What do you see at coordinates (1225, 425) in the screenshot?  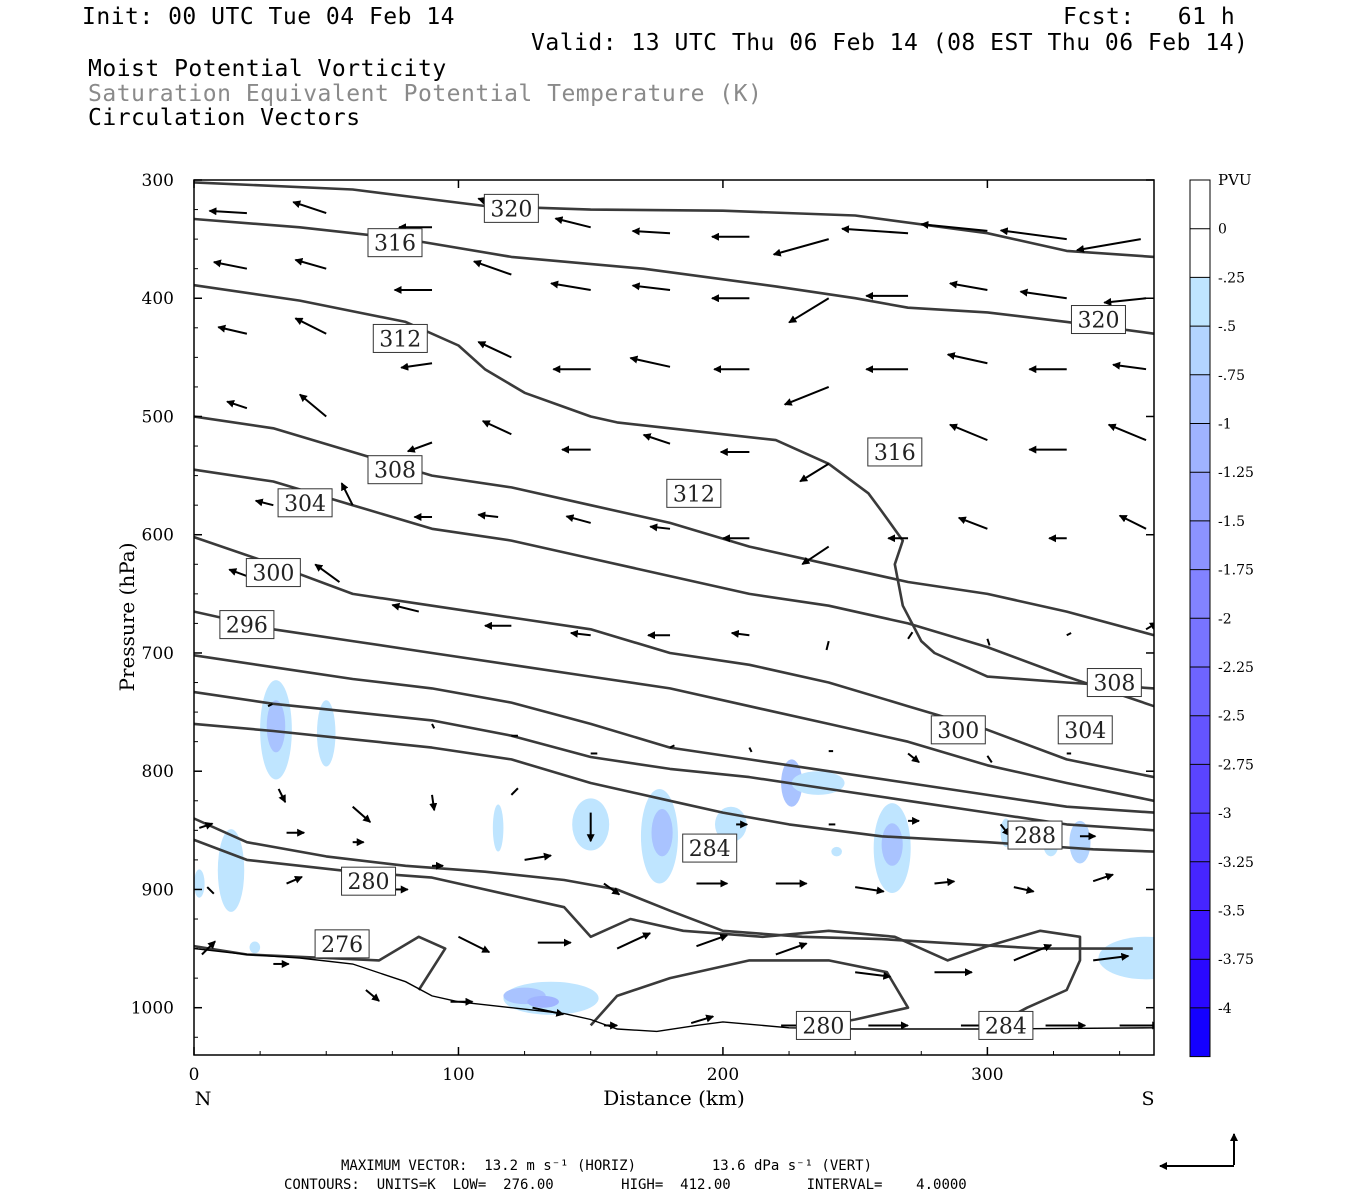 I see `colorbar-label: -1` at bounding box center [1225, 425].